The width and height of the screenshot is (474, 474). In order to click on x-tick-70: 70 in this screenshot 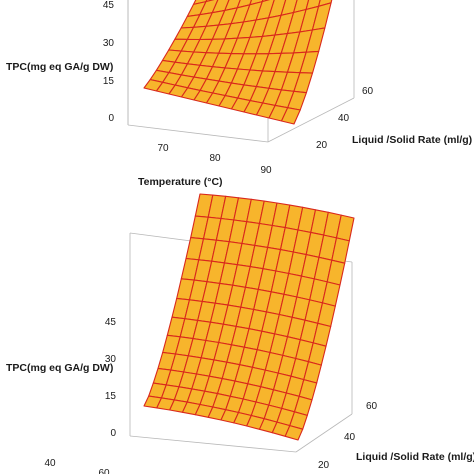, I will do `click(163, 148)`.